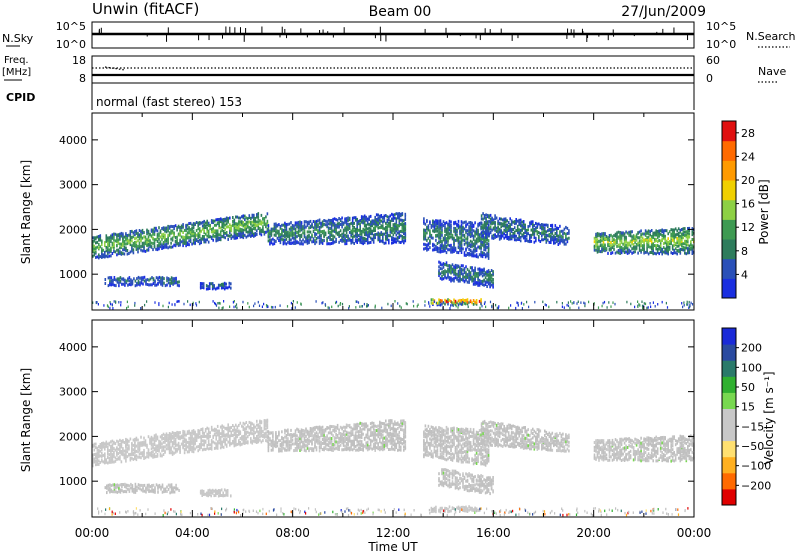 This screenshot has height=554, width=800. What do you see at coordinates (771, 36) in the screenshot?
I see `nsearch-label: N.Search` at bounding box center [771, 36].